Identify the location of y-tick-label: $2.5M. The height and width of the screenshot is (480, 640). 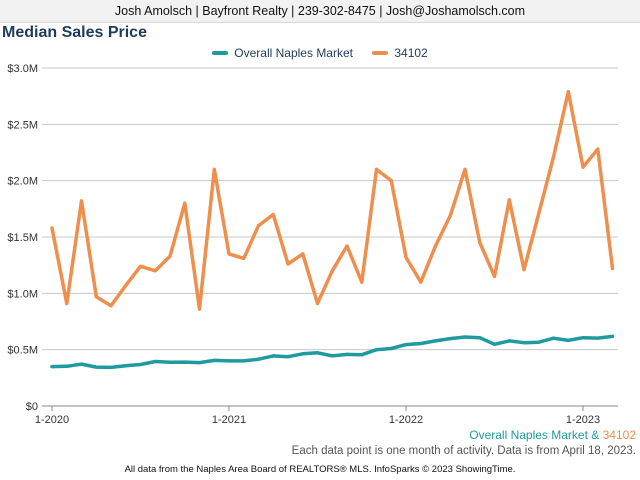
(22, 125).